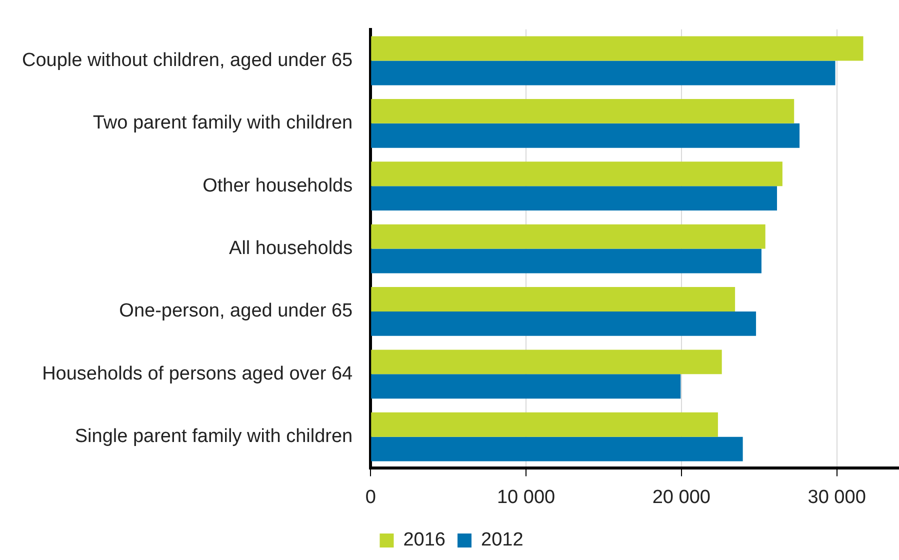 This screenshot has height=560, width=899. Describe the element at coordinates (526, 497) in the screenshot. I see `x-tick-label: 10 000` at that location.